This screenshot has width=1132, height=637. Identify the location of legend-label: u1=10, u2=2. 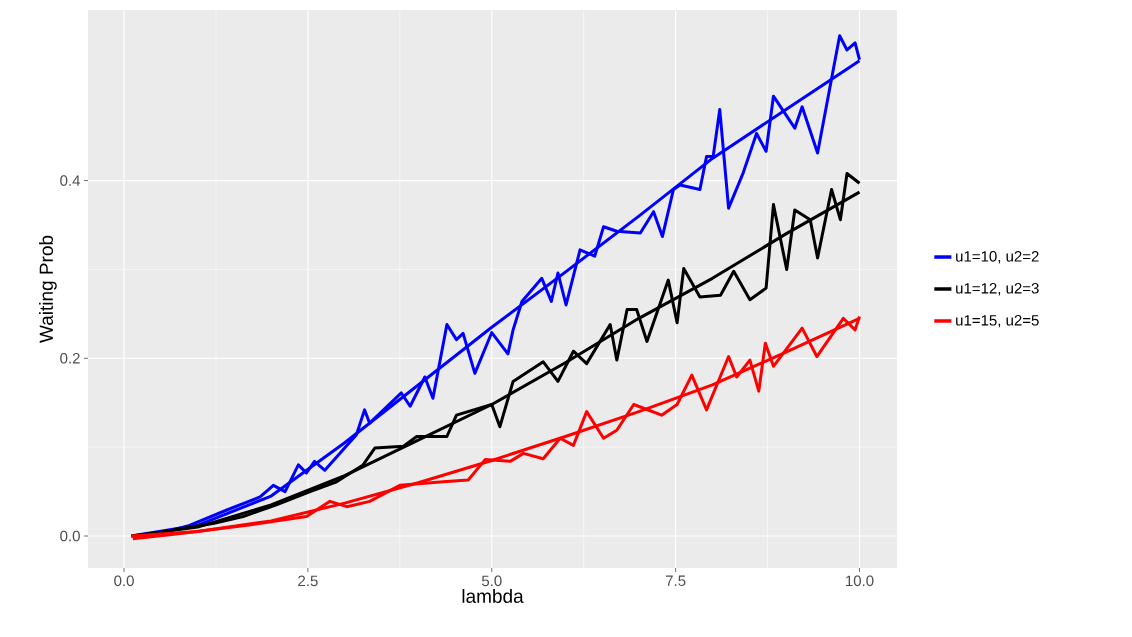
(997, 257).